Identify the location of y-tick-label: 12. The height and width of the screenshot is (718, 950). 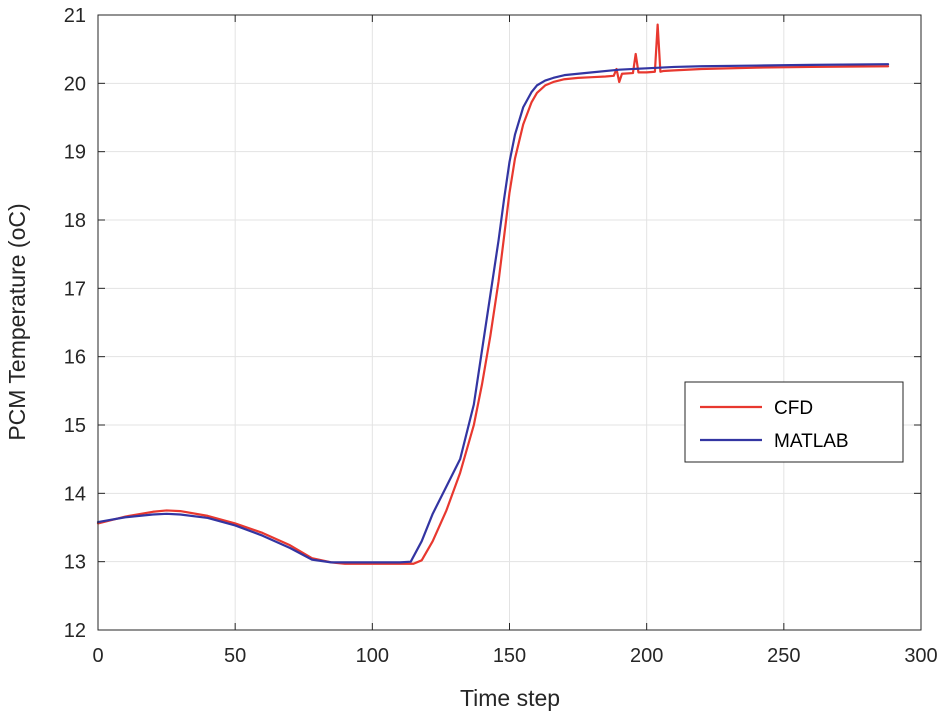
(75, 631).